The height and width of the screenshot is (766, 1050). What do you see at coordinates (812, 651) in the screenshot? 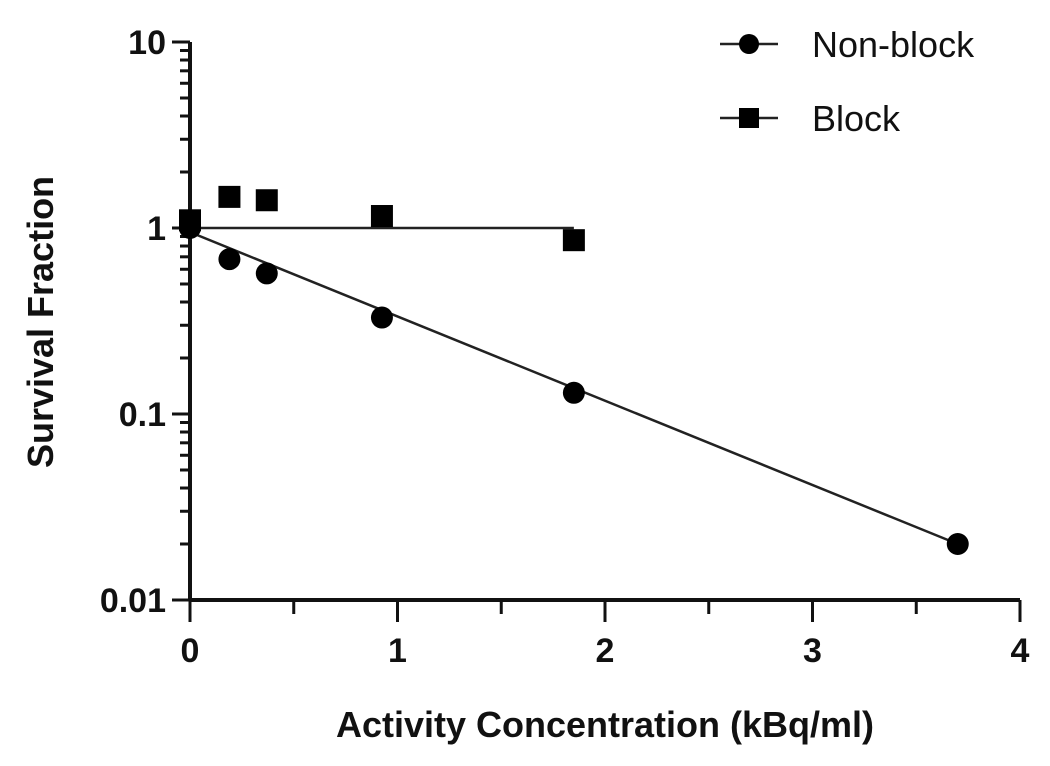
I see `x-tick-label: 3` at bounding box center [812, 651].